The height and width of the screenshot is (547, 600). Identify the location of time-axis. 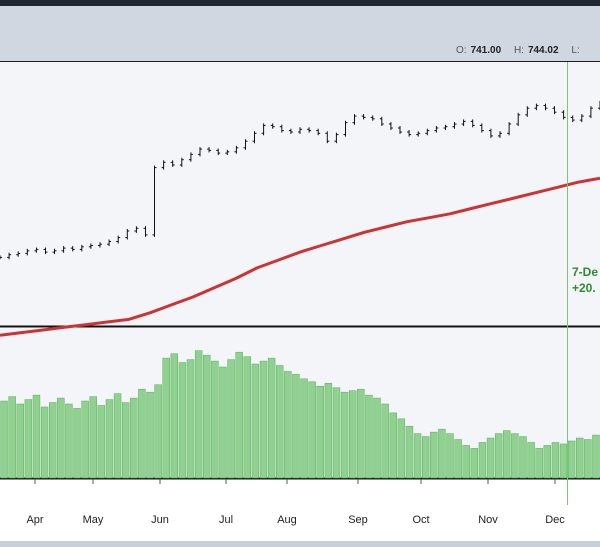
(300, 513).